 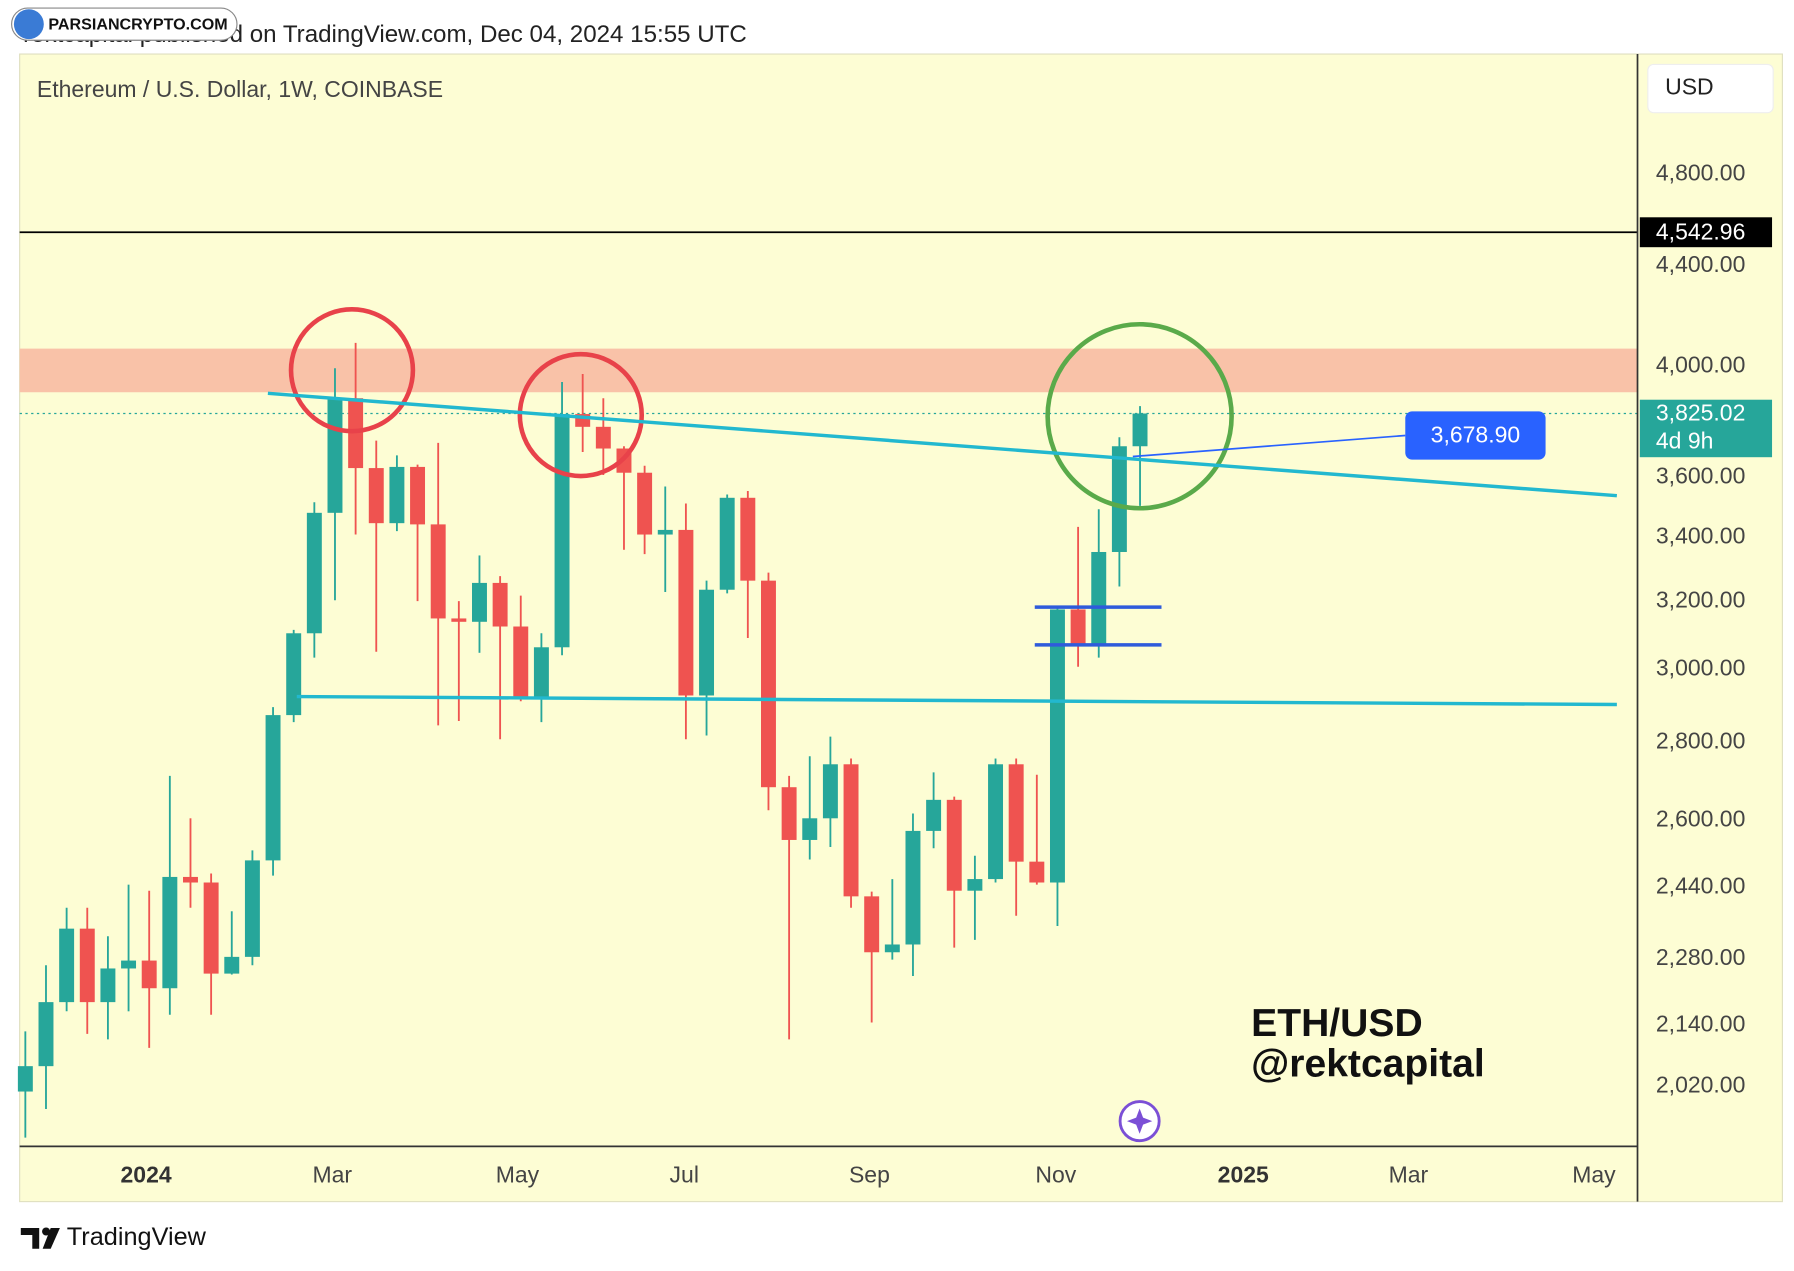 I want to click on y-tick-label: 2,440.00, so click(x=1700, y=885).